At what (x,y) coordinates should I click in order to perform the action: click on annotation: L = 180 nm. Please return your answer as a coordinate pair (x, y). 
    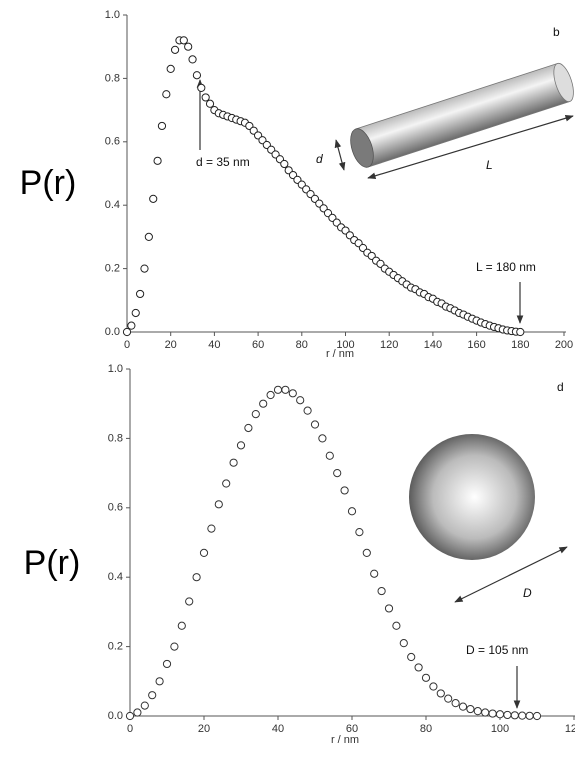
    Looking at the image, I should click on (506, 267).